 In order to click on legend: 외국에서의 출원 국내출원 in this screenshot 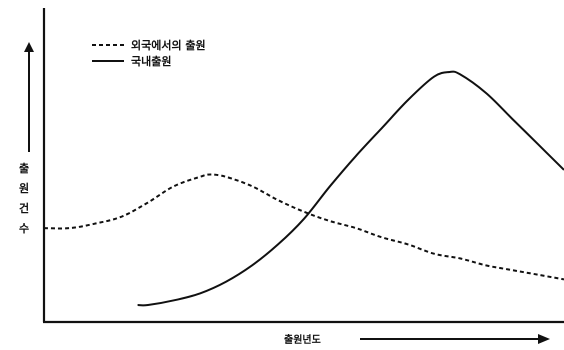, I will do `click(149, 53)`.